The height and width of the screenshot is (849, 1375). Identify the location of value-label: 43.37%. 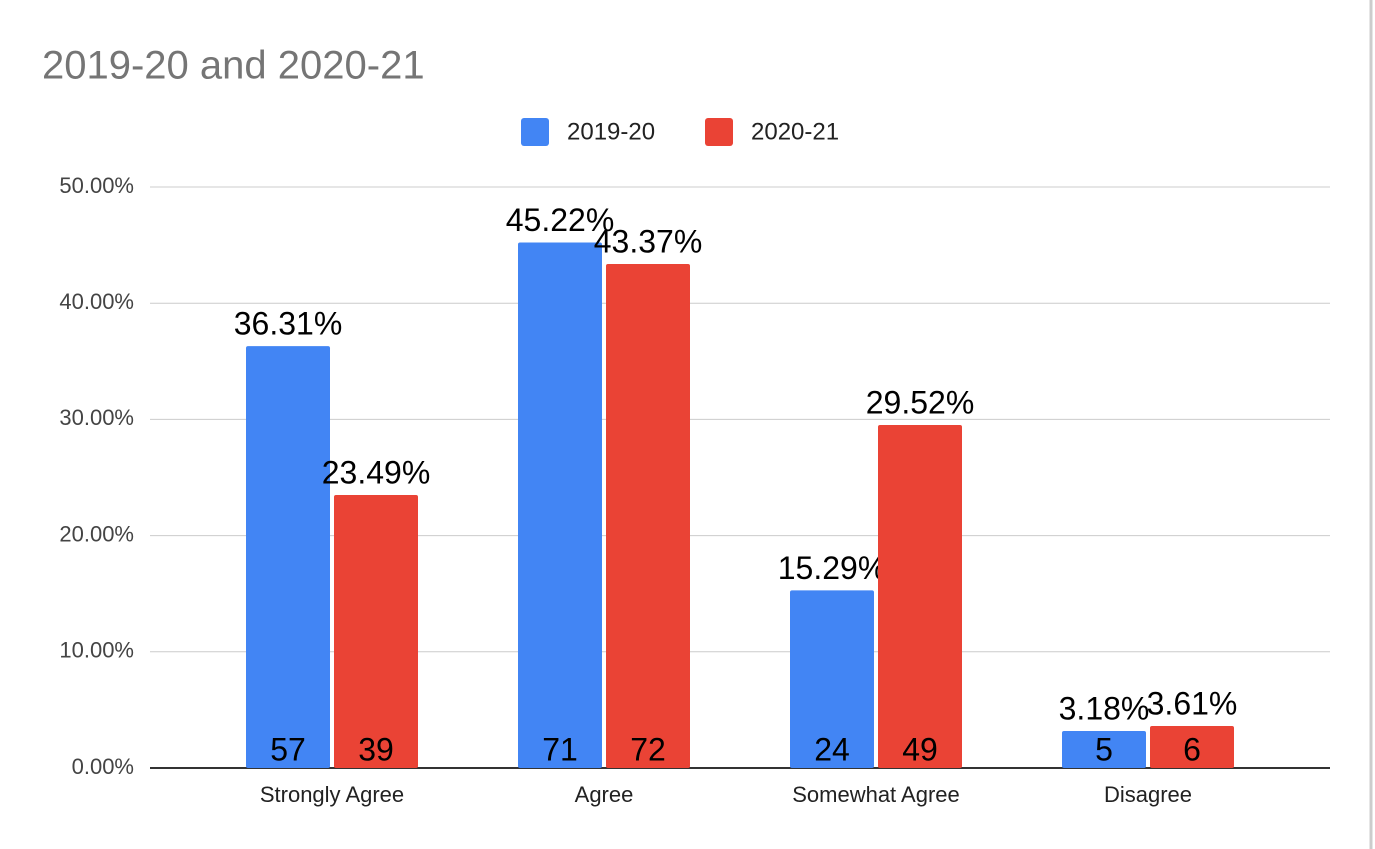
(648, 241).